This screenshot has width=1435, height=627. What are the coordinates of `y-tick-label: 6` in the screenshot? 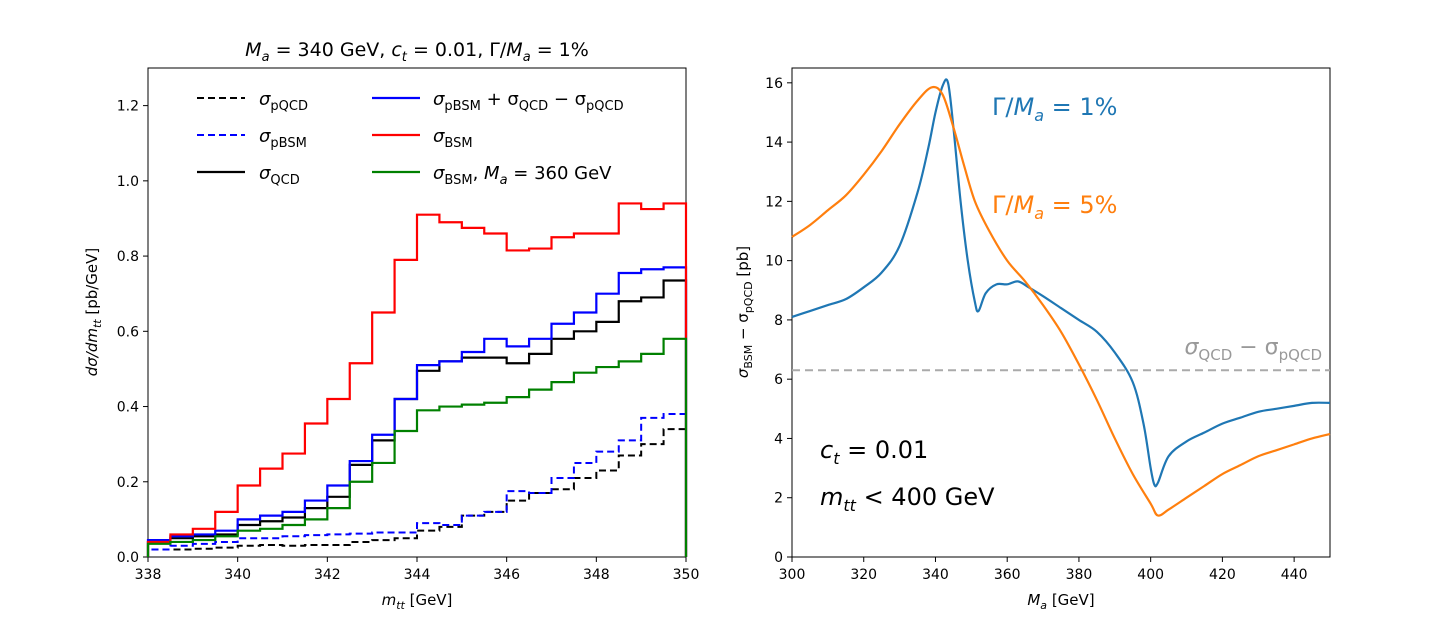 It's located at (778, 380).